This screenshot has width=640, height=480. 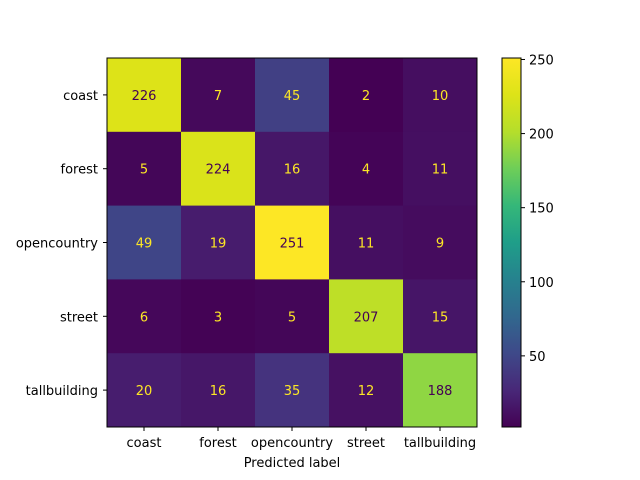 I want to click on colorbar-tick-label: 250, so click(x=541, y=60).